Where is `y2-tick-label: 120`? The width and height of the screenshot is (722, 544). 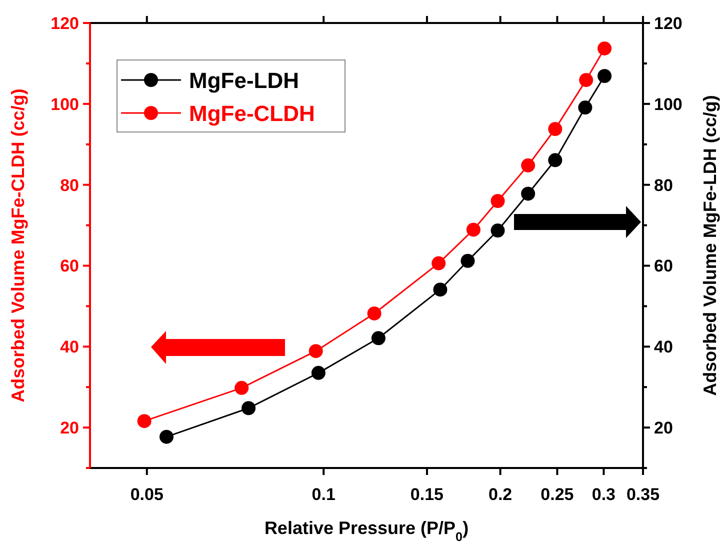
y2-tick-label: 120 is located at coordinates (668, 23).